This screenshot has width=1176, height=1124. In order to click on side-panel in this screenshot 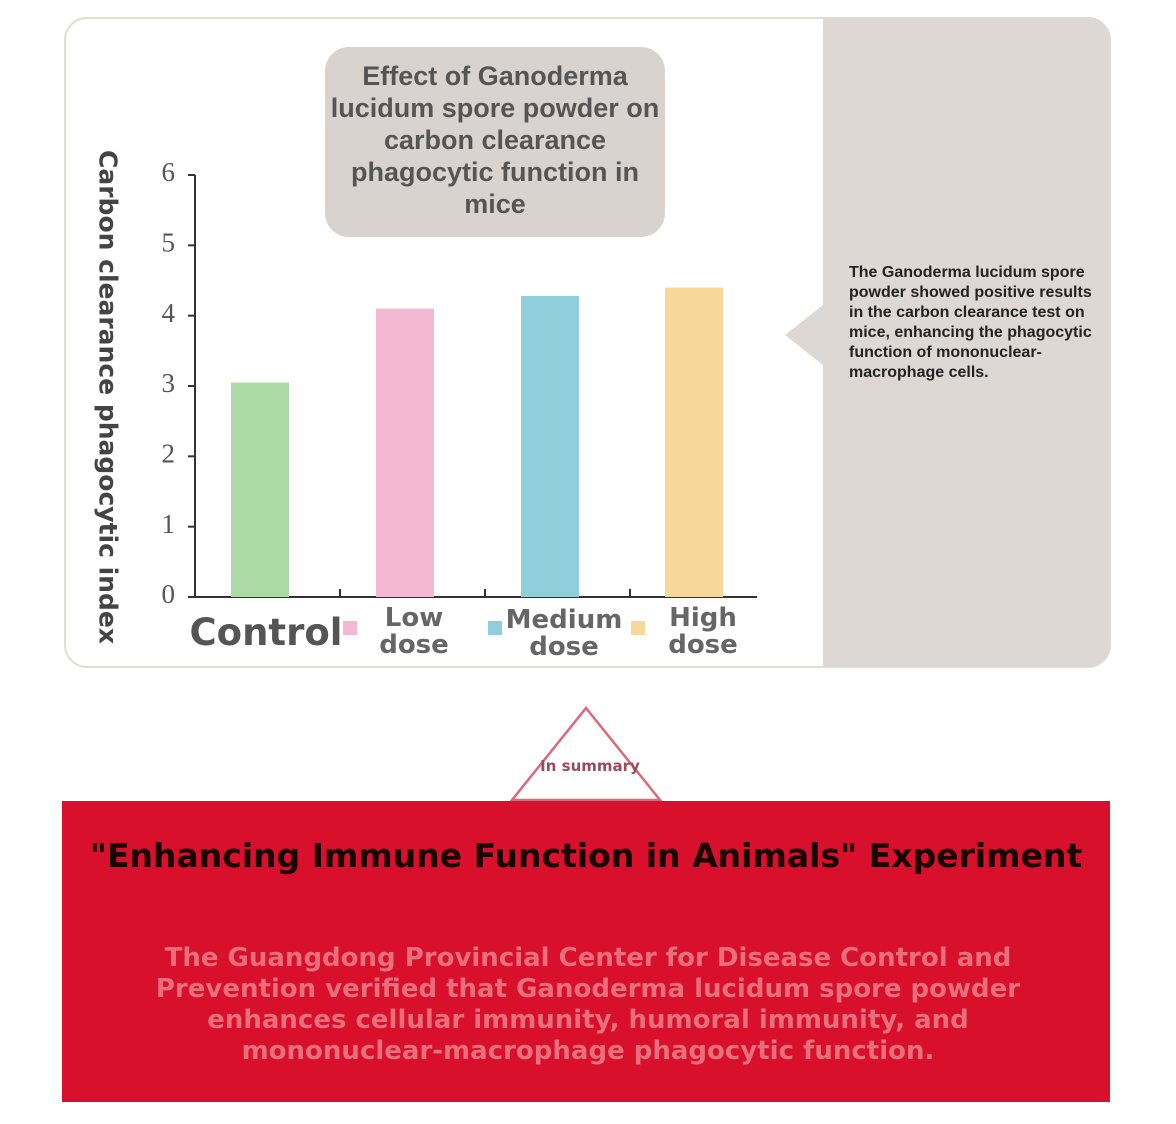, I will do `click(966, 342)`.